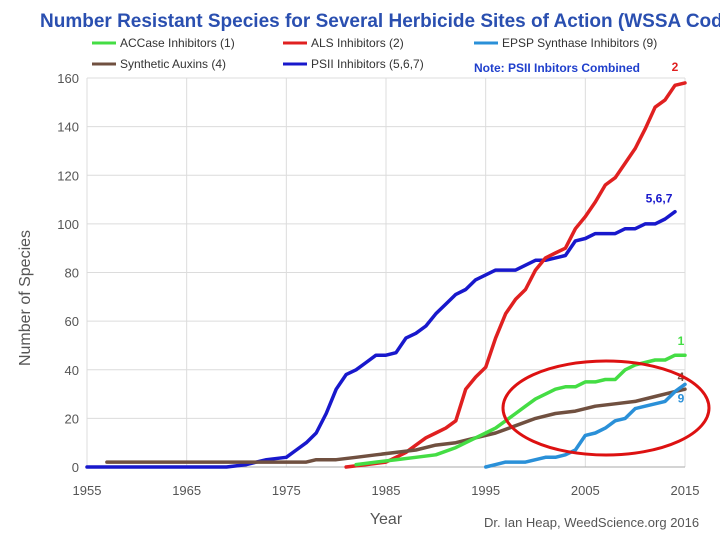  What do you see at coordinates (585, 490) in the screenshot?
I see `x-tick-label: 2005` at bounding box center [585, 490].